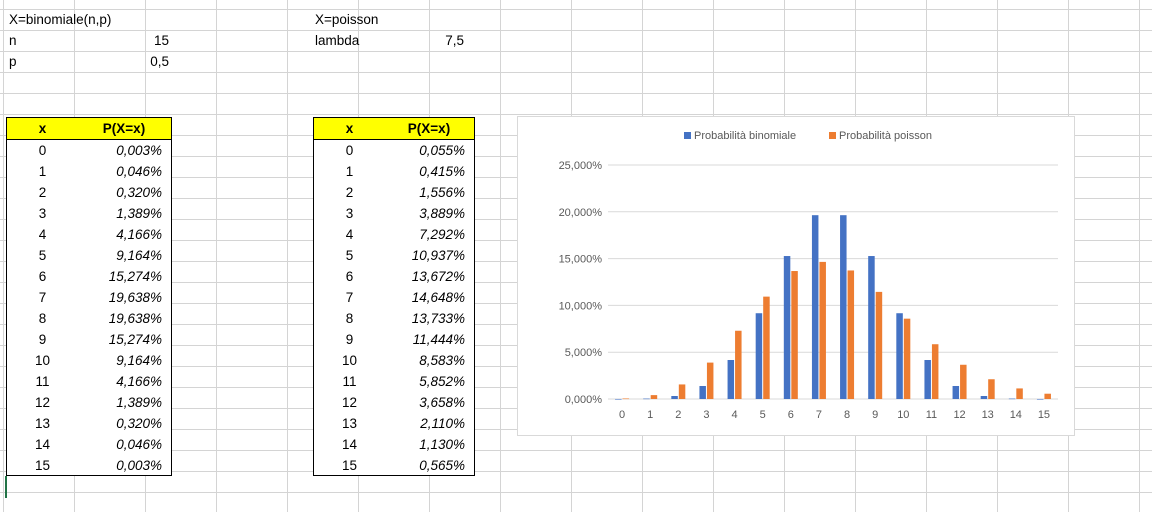 This screenshot has width=1152, height=512. What do you see at coordinates (13, 40) in the screenshot?
I see `n-label-cell: n` at bounding box center [13, 40].